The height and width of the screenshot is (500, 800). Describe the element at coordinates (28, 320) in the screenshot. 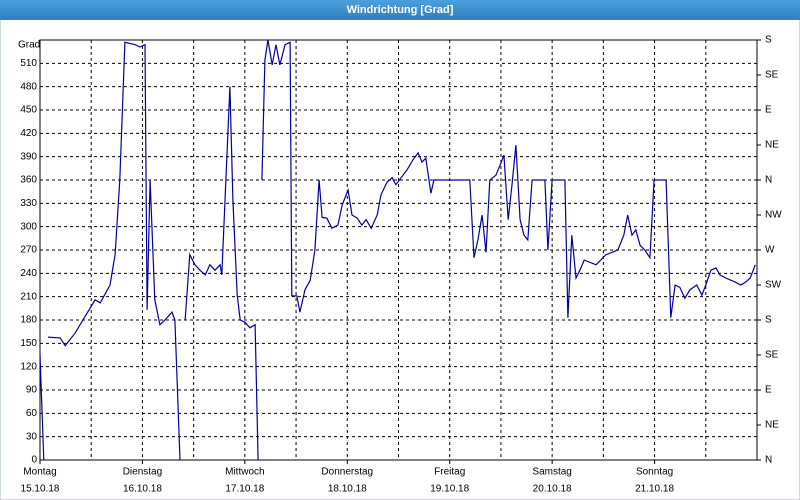

I see `y-tick-label: 180` at that location.